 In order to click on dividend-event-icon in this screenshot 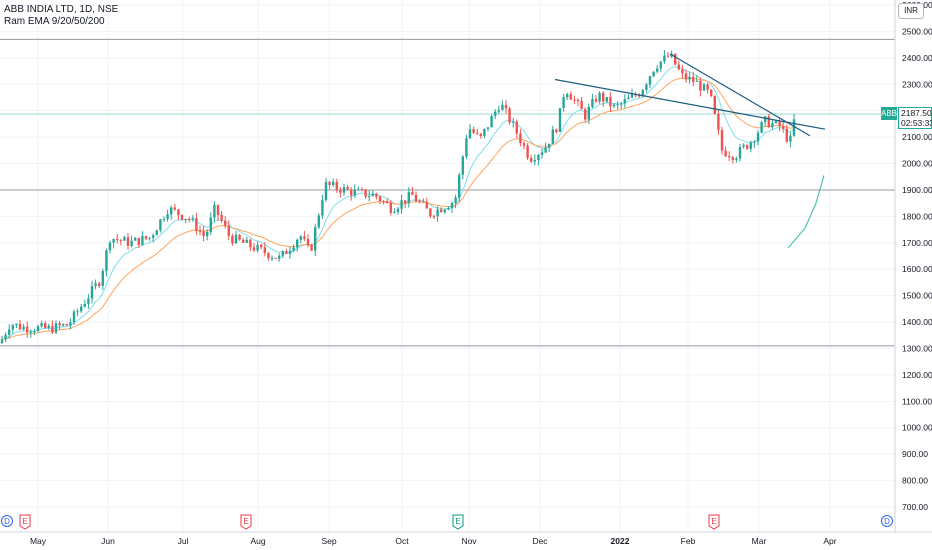, I will do `click(887, 521)`.